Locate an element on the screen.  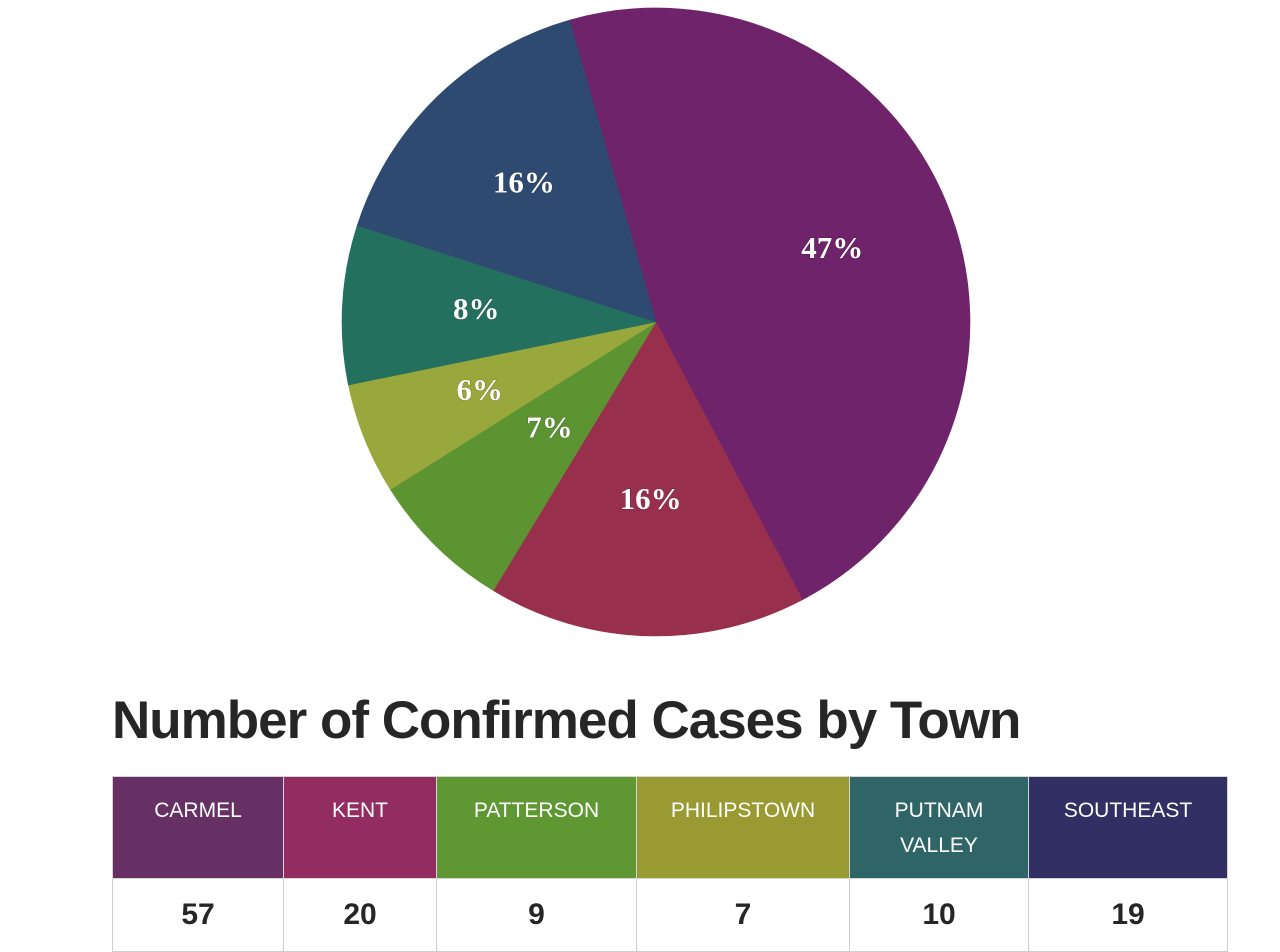
table-title: Number of Confirmed Cases by Town is located at coordinates (566, 720).